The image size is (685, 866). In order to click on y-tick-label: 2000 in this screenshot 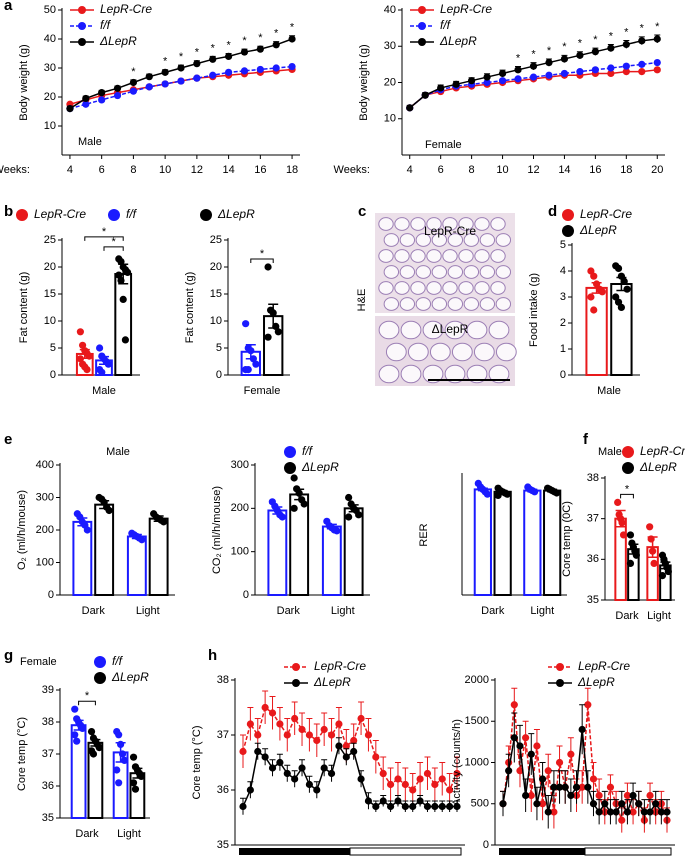, I will do `click(477, 680)`.